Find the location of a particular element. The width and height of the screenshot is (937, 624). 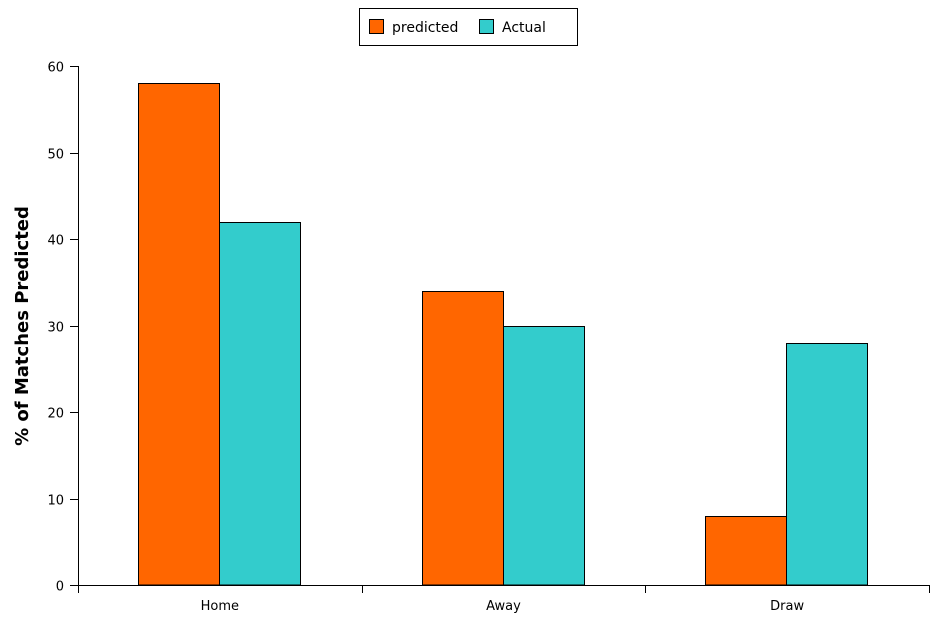

y-tick-label: 20 is located at coordinates (55, 414).